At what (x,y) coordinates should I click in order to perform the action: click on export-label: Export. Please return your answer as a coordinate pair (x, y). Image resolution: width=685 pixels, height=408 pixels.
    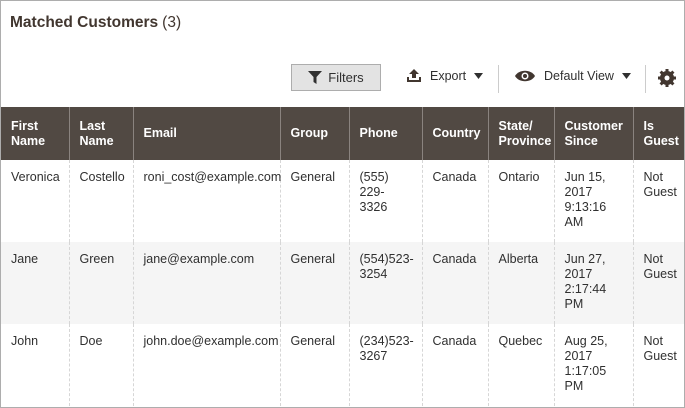
    Looking at the image, I should click on (448, 76).